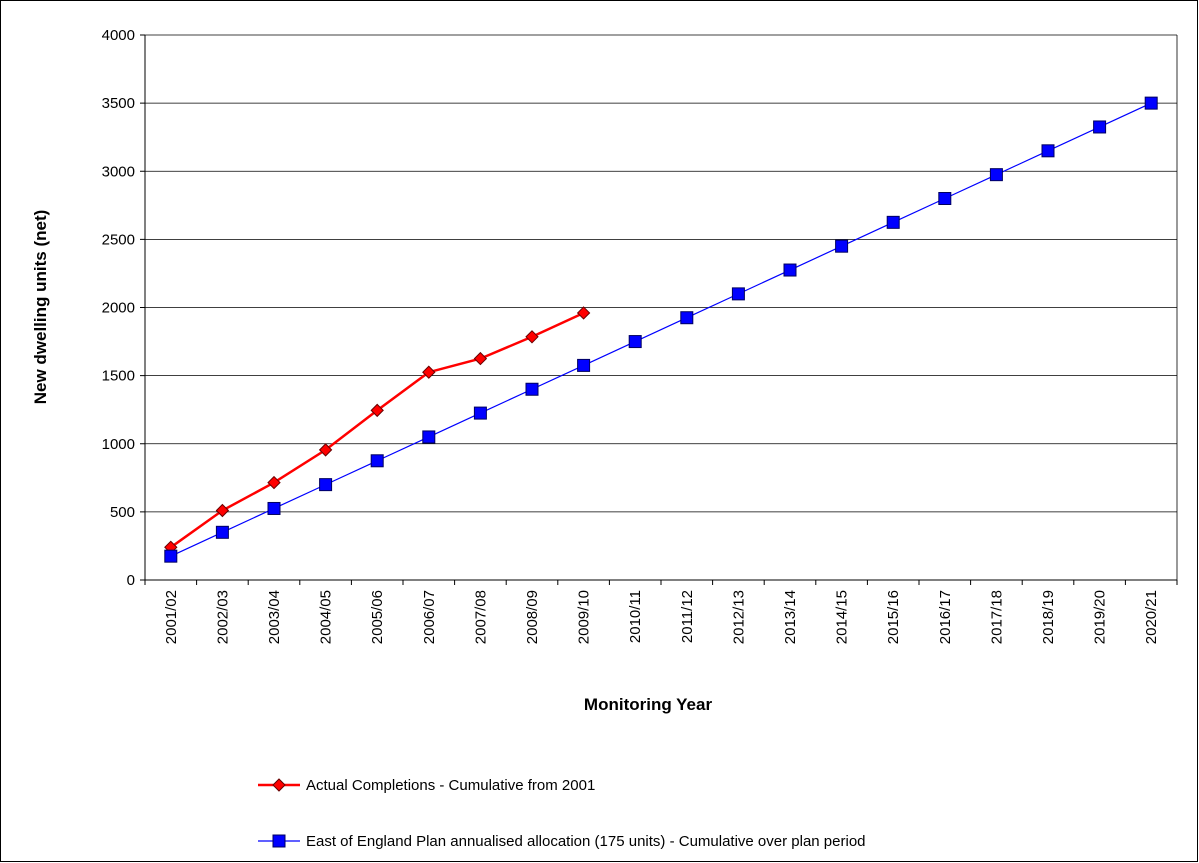 The width and height of the screenshot is (1199, 863). I want to click on y-tick-label: 3000, so click(118, 171).